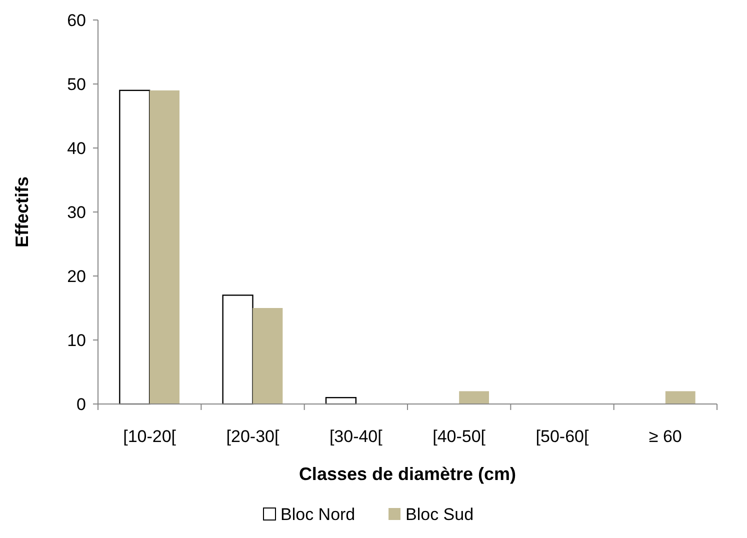 This screenshot has height=538, width=747. Describe the element at coordinates (76, 148) in the screenshot. I see `y-tick-label: 40` at that location.